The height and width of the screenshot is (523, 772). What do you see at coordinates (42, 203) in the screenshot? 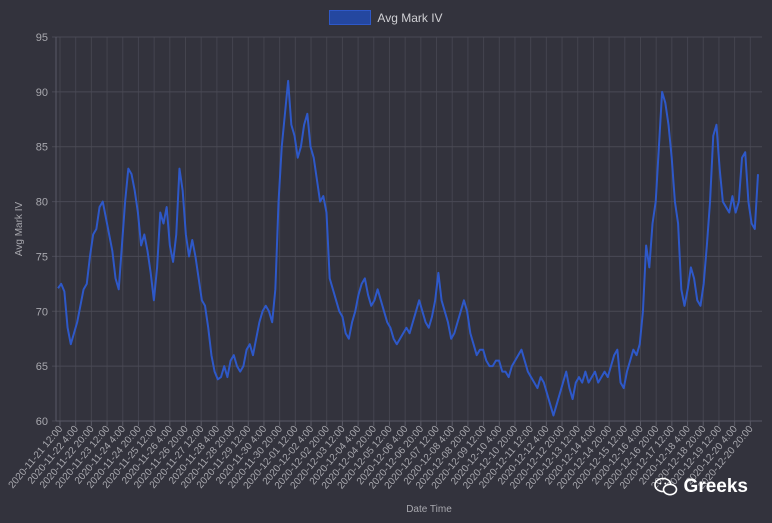
I see `y-tick-label: 80` at bounding box center [42, 203].